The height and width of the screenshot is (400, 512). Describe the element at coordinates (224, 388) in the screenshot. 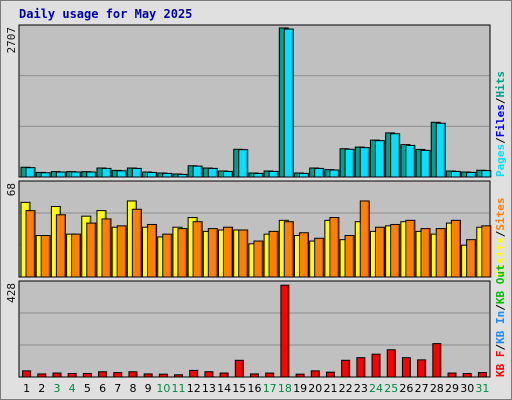

I see `day-label-14: 14` at that location.